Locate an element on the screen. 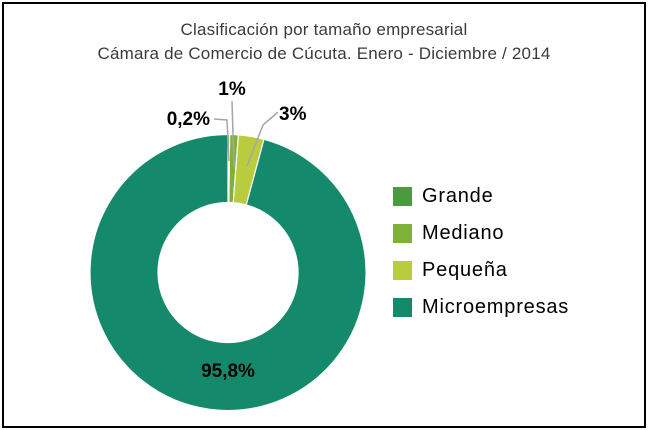 The height and width of the screenshot is (430, 648). data-label-pequena: 3% is located at coordinates (293, 114).